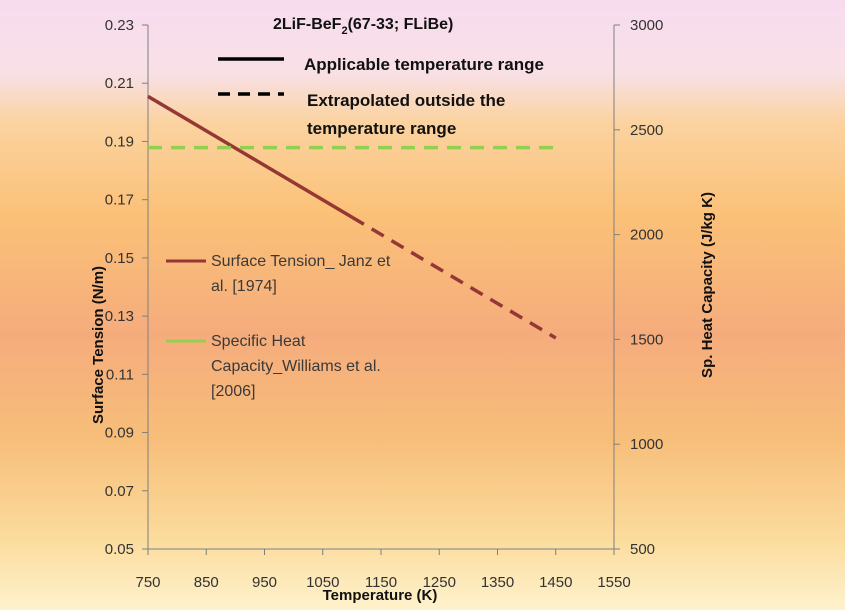 This screenshot has height=610, width=845. What do you see at coordinates (555, 582) in the screenshot?
I see `x-tick-label: 1450` at bounding box center [555, 582].